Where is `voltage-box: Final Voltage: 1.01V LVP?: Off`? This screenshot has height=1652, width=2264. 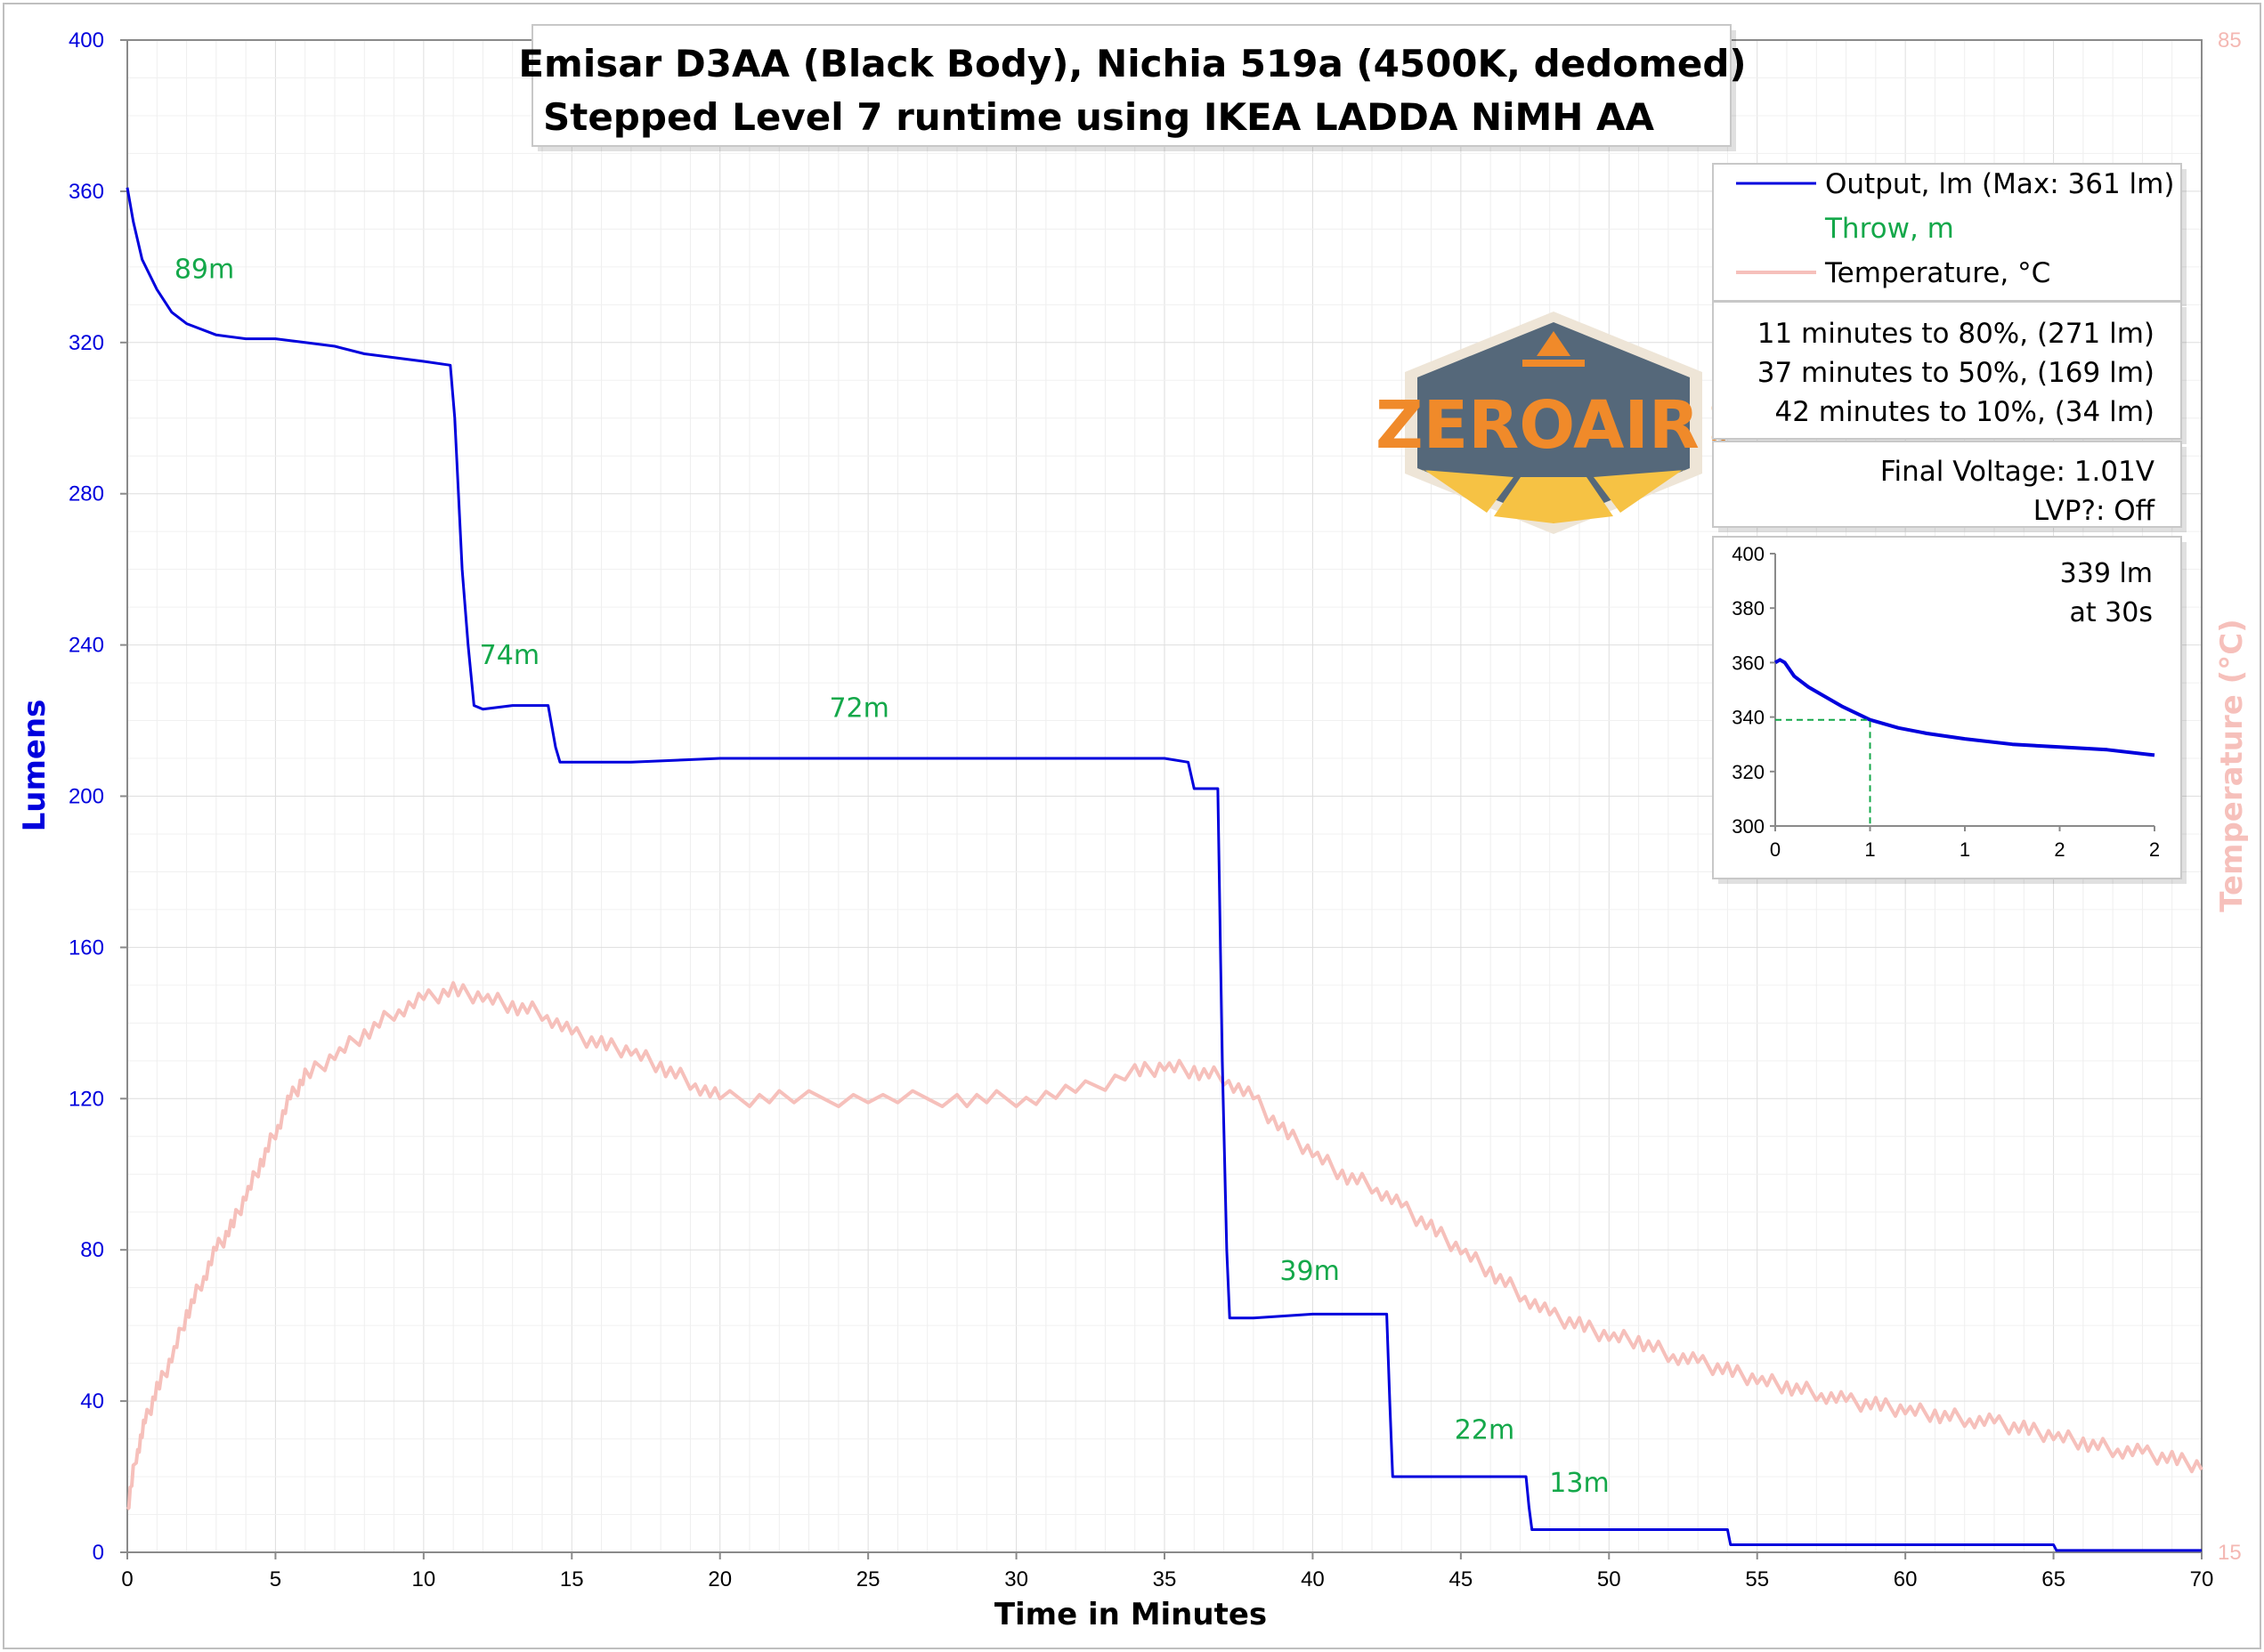 voltage-box: Final Voltage: 1.01V LVP?: Off is located at coordinates (1949, 486).